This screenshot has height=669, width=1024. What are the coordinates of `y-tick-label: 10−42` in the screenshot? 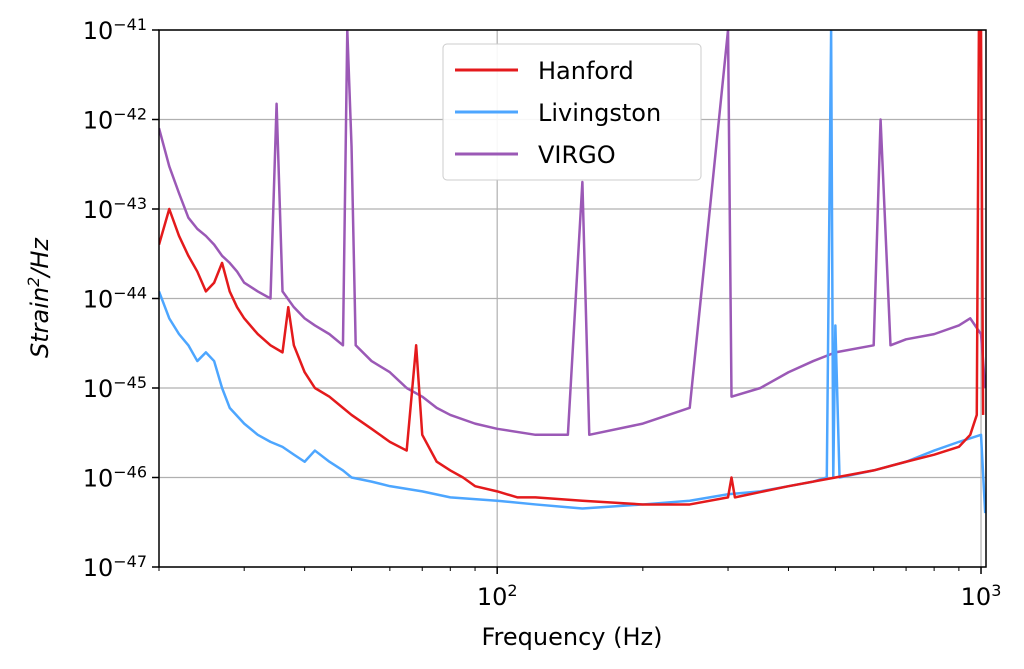 It's located at (115, 119).